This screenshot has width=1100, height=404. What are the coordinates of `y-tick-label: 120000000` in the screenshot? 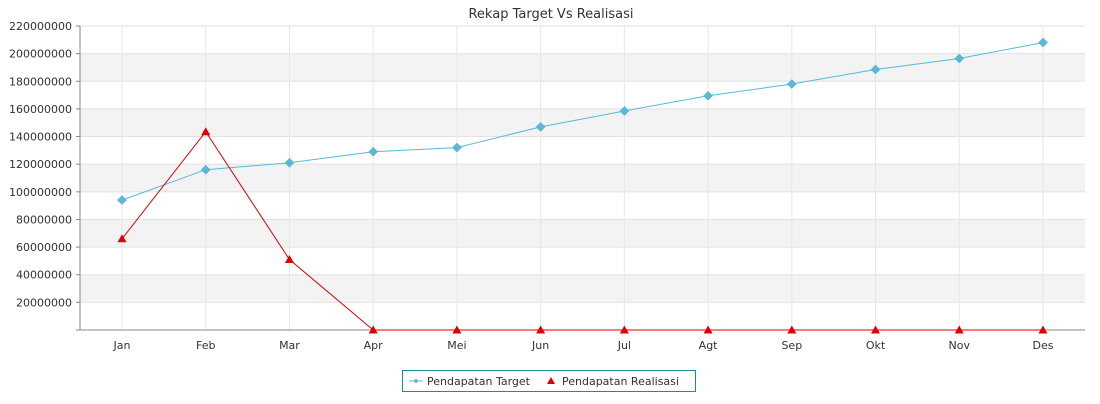 It's located at (40, 164).